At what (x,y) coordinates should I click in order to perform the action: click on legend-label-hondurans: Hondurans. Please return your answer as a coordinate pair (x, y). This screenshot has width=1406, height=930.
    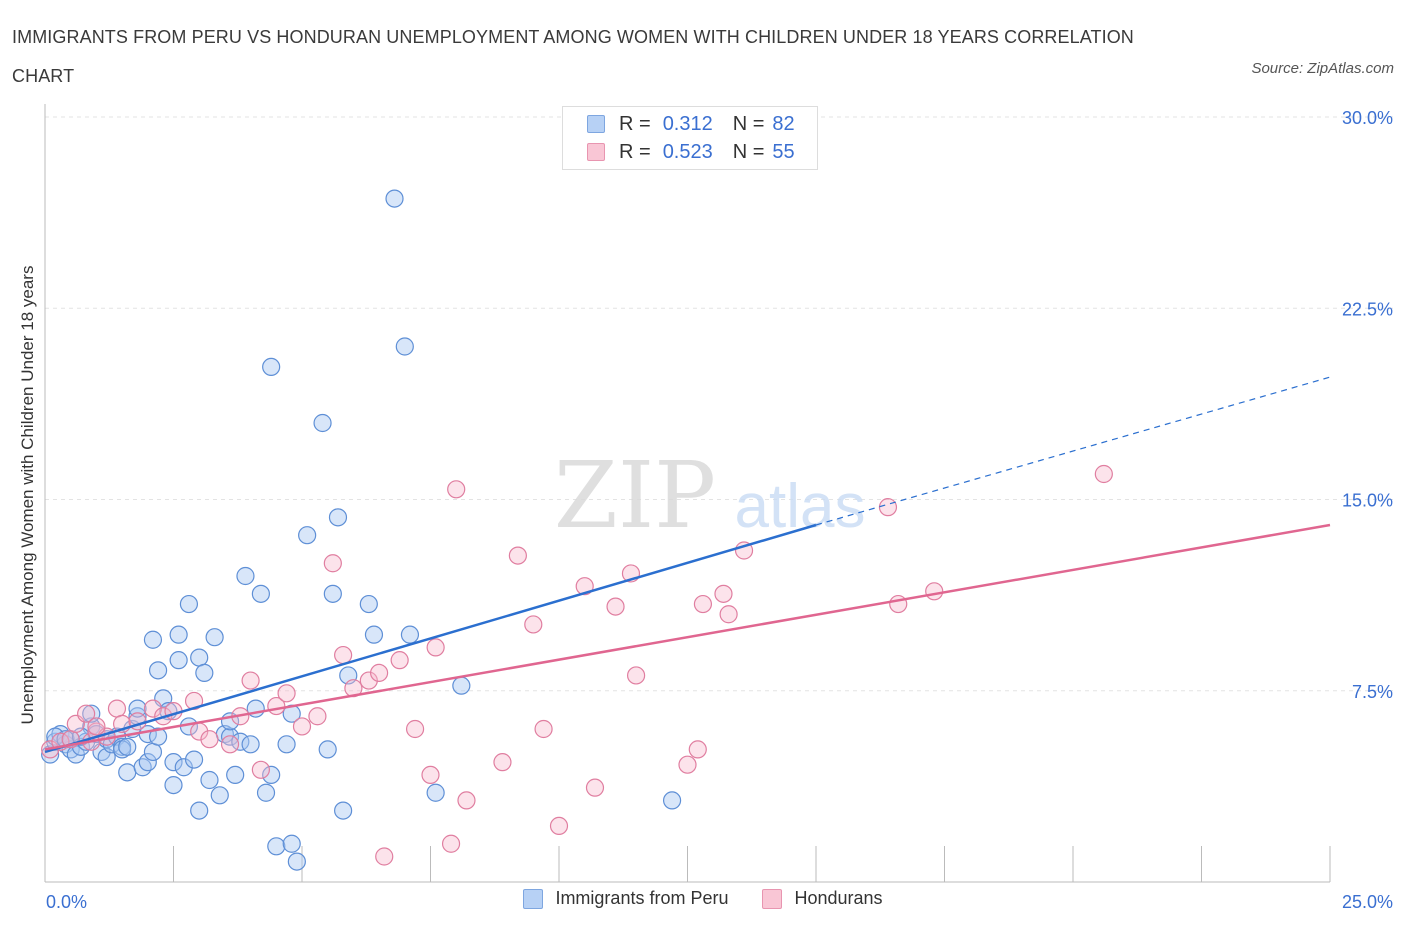
    Looking at the image, I should click on (838, 898).